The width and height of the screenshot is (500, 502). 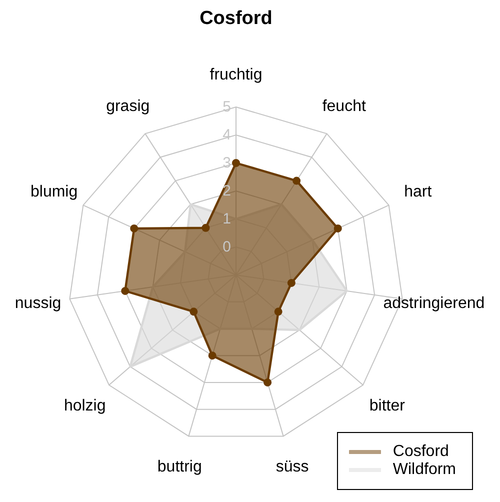 I want to click on spoke-label: nussig, so click(x=38, y=303).